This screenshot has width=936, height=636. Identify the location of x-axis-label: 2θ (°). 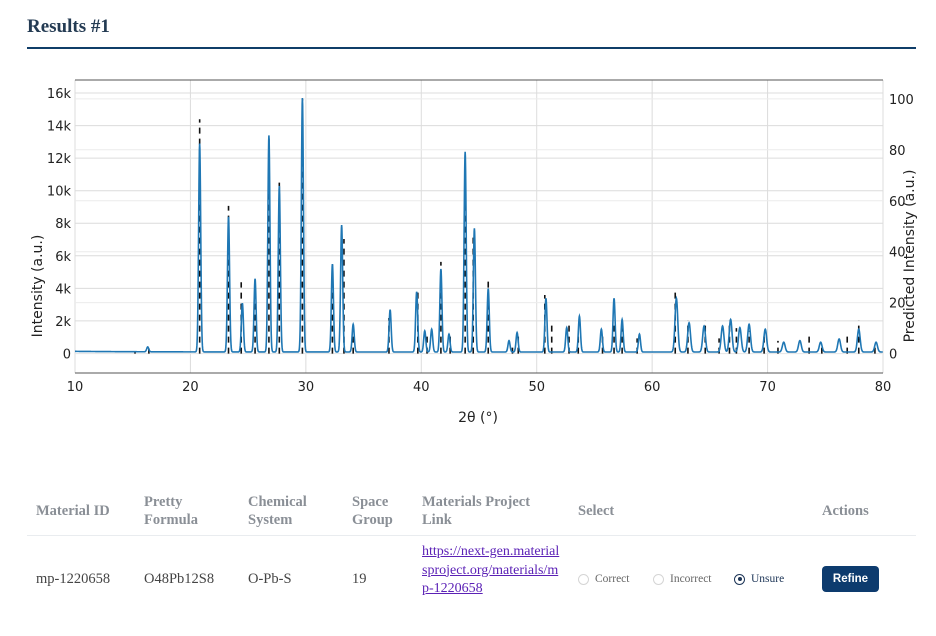
(478, 418).